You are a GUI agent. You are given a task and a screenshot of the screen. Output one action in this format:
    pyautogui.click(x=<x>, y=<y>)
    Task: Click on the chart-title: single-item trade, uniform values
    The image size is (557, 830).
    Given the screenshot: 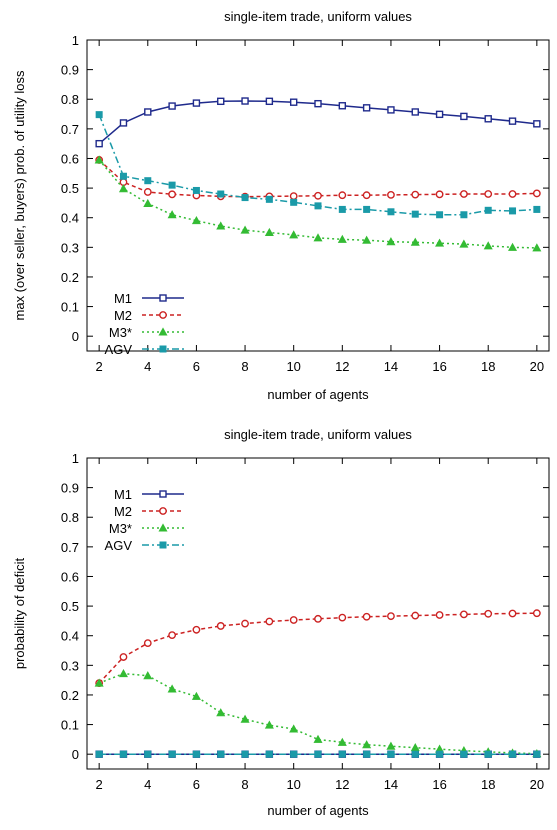 What is the action you would take?
    pyautogui.click(x=318, y=434)
    